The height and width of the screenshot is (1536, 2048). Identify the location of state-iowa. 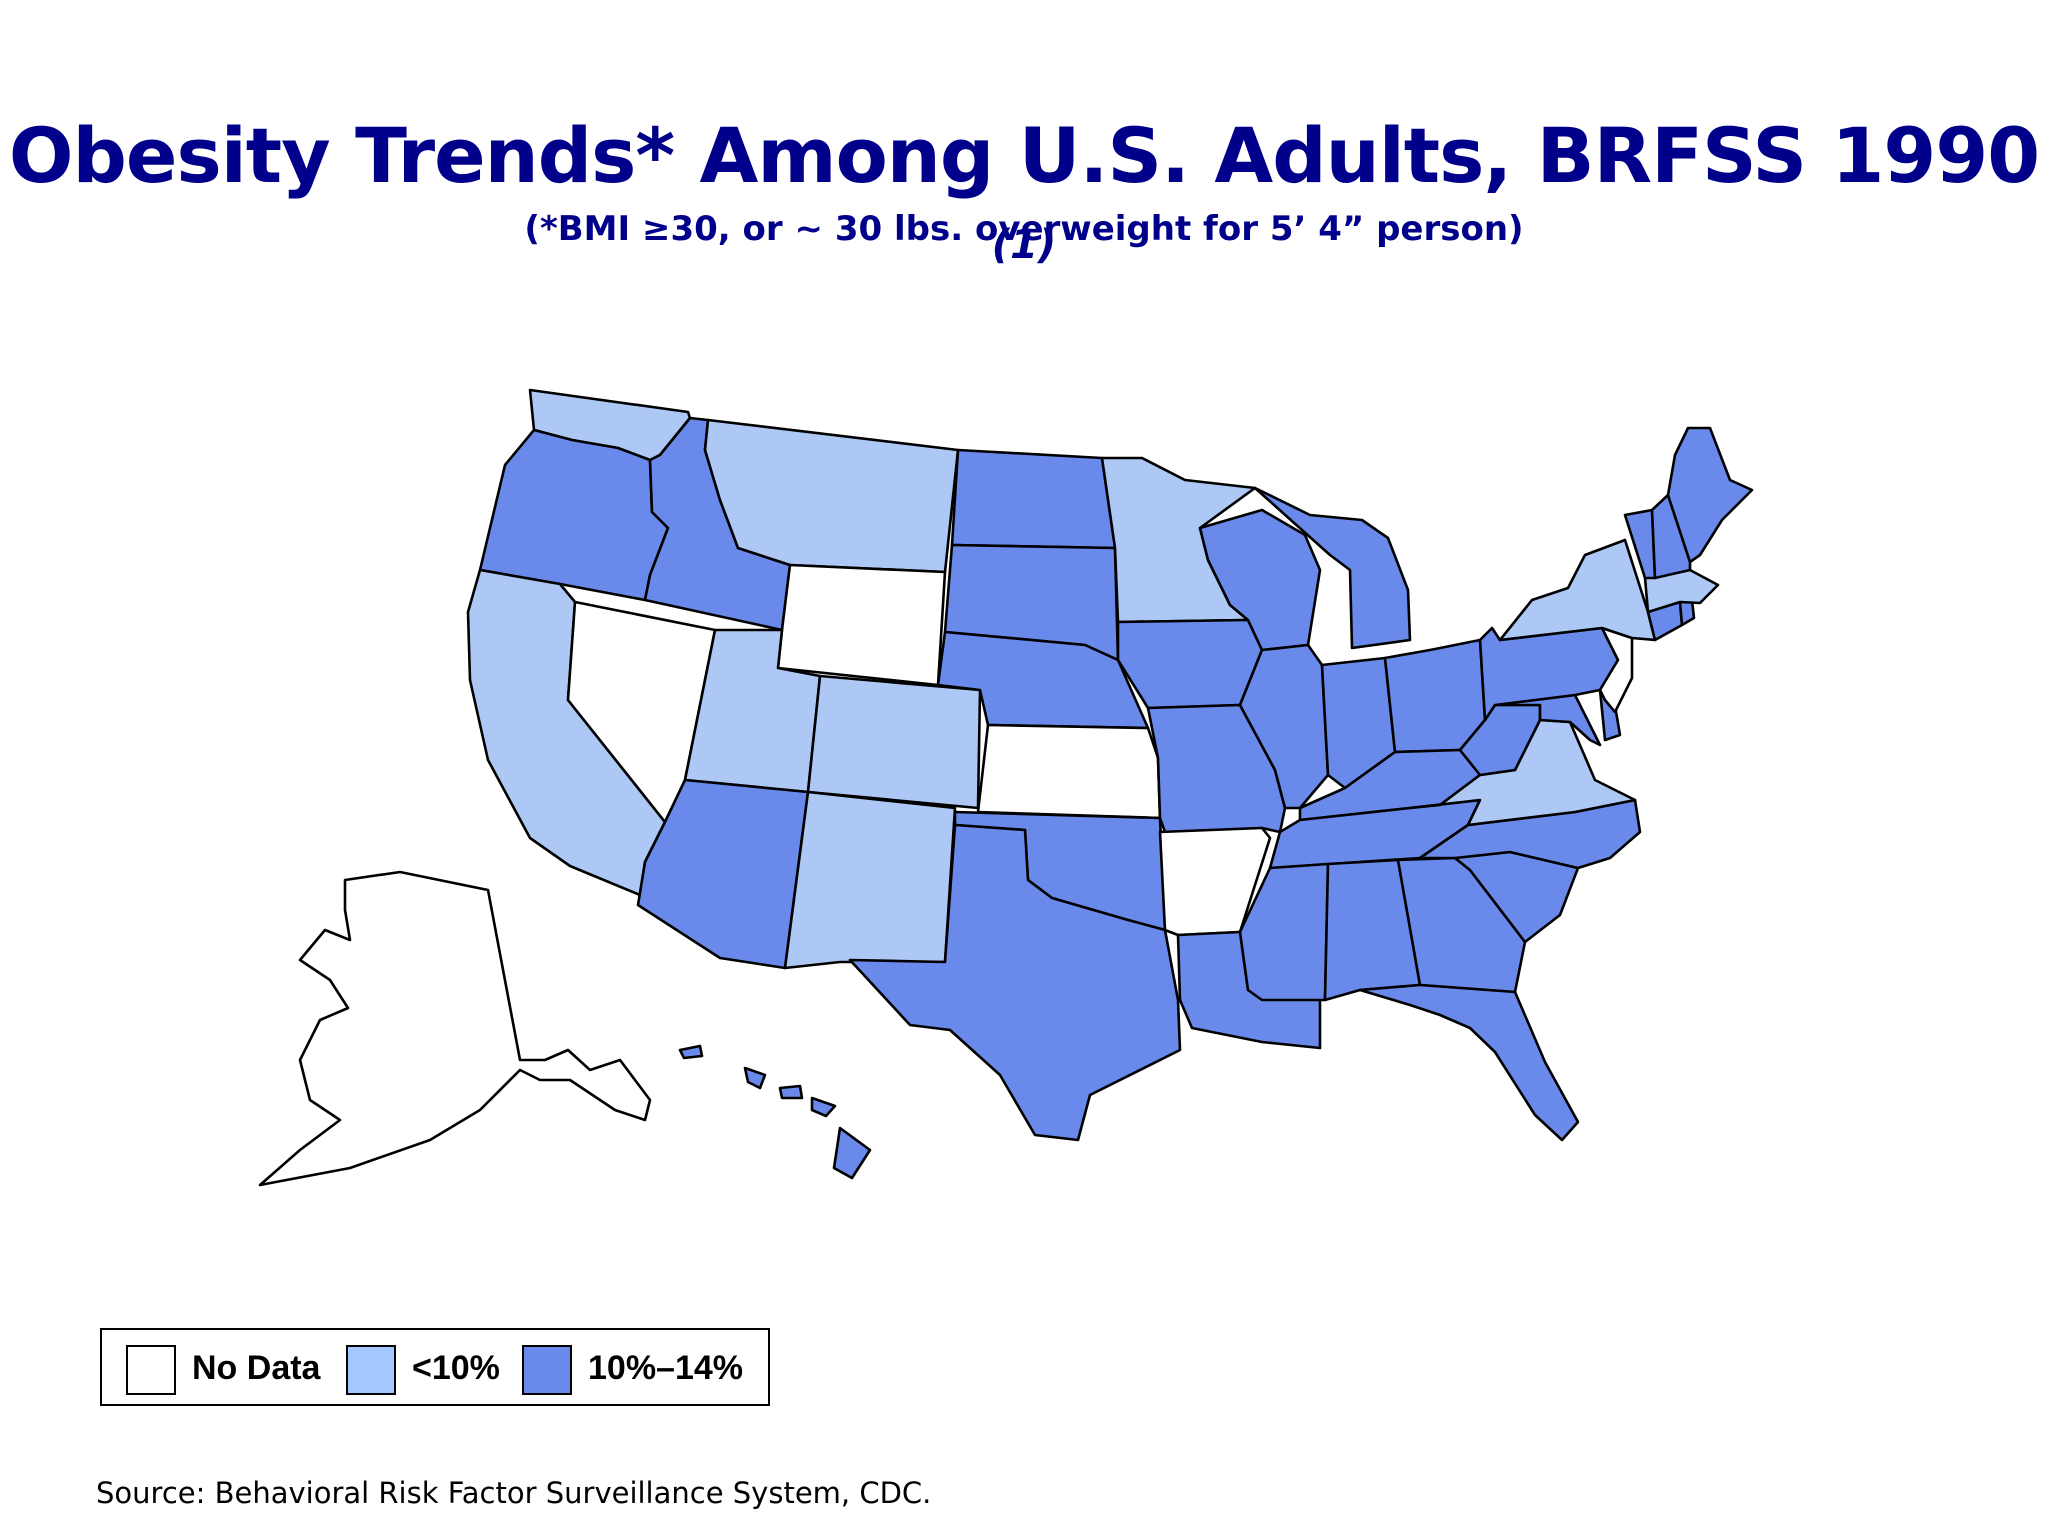
(1190, 664).